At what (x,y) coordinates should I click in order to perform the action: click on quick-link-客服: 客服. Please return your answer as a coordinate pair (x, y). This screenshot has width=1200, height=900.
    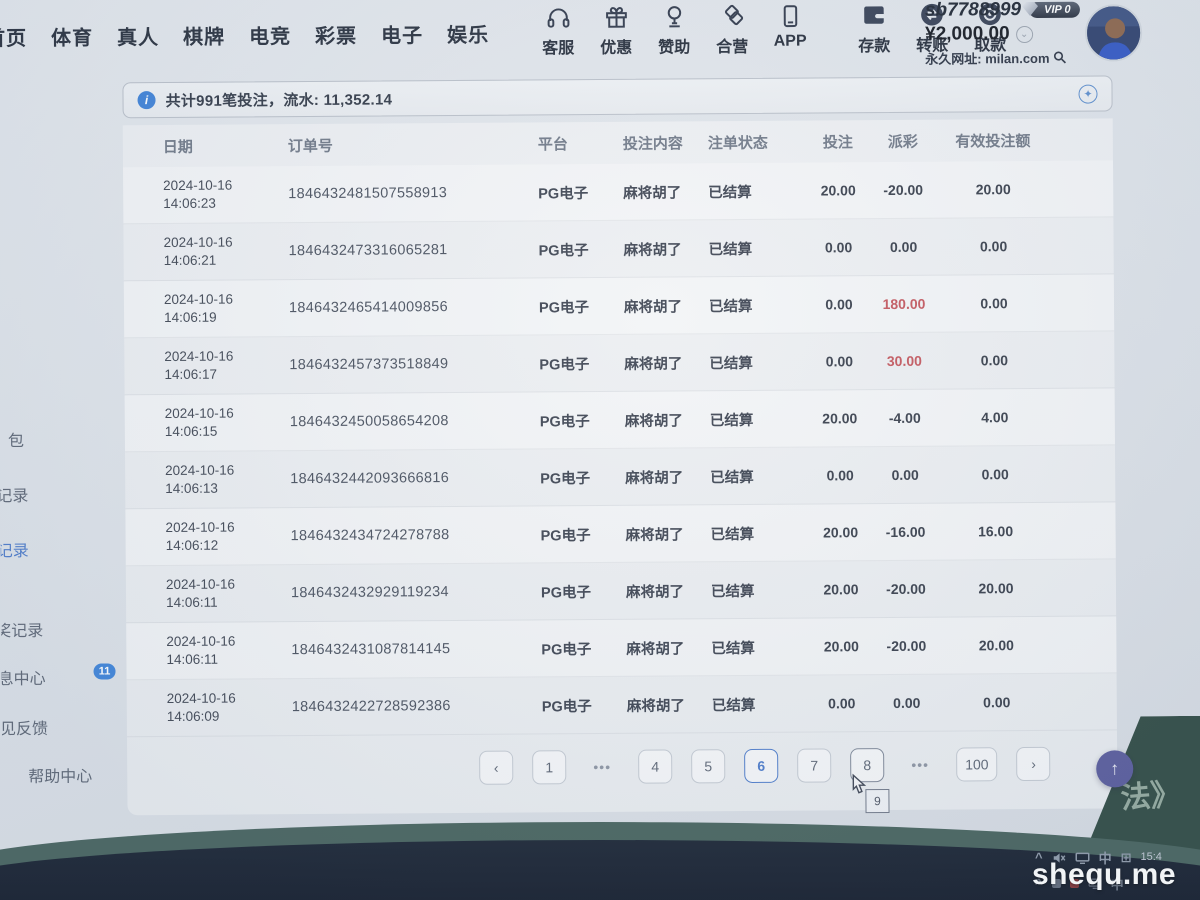
    Looking at the image, I should click on (558, 31).